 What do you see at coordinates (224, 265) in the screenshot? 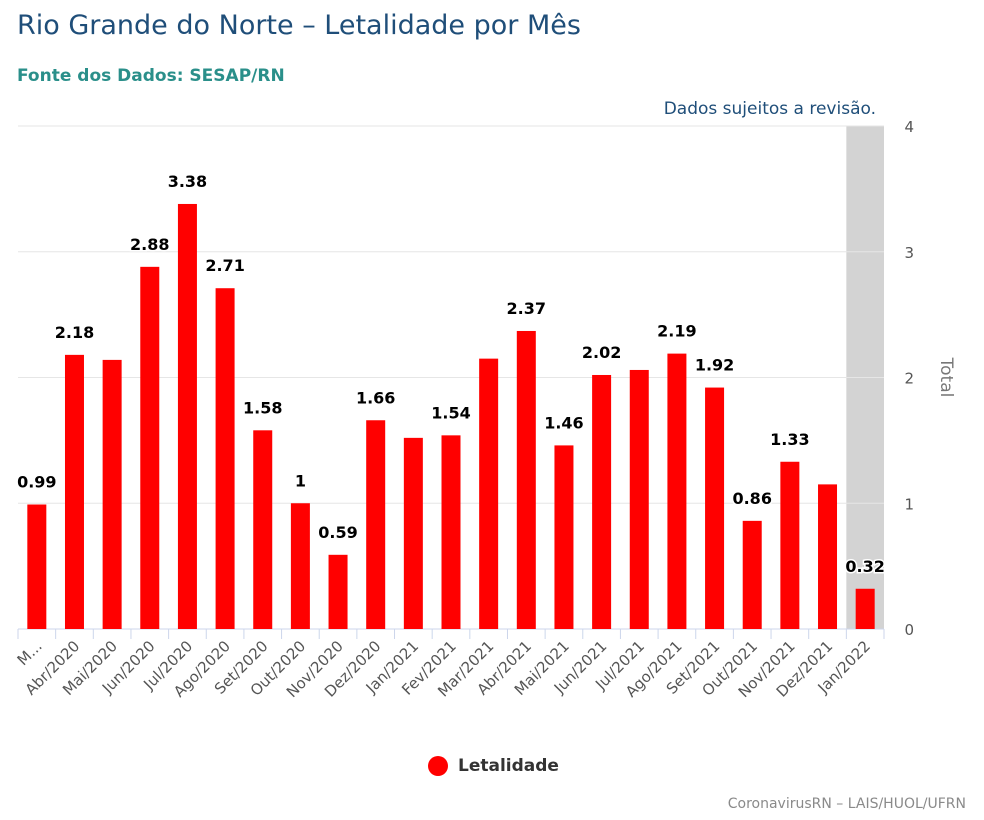
I see `data-label: 2.71` at bounding box center [224, 265].